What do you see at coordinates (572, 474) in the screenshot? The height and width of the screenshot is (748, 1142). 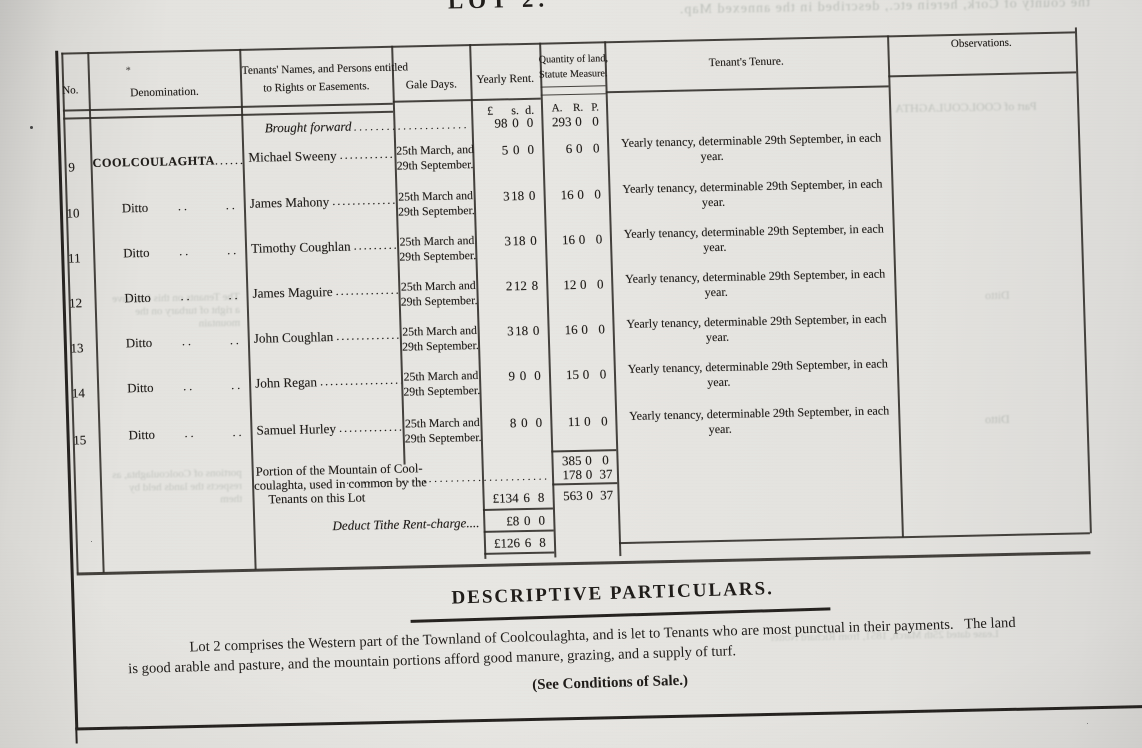 I see `land-acres: 178` at bounding box center [572, 474].